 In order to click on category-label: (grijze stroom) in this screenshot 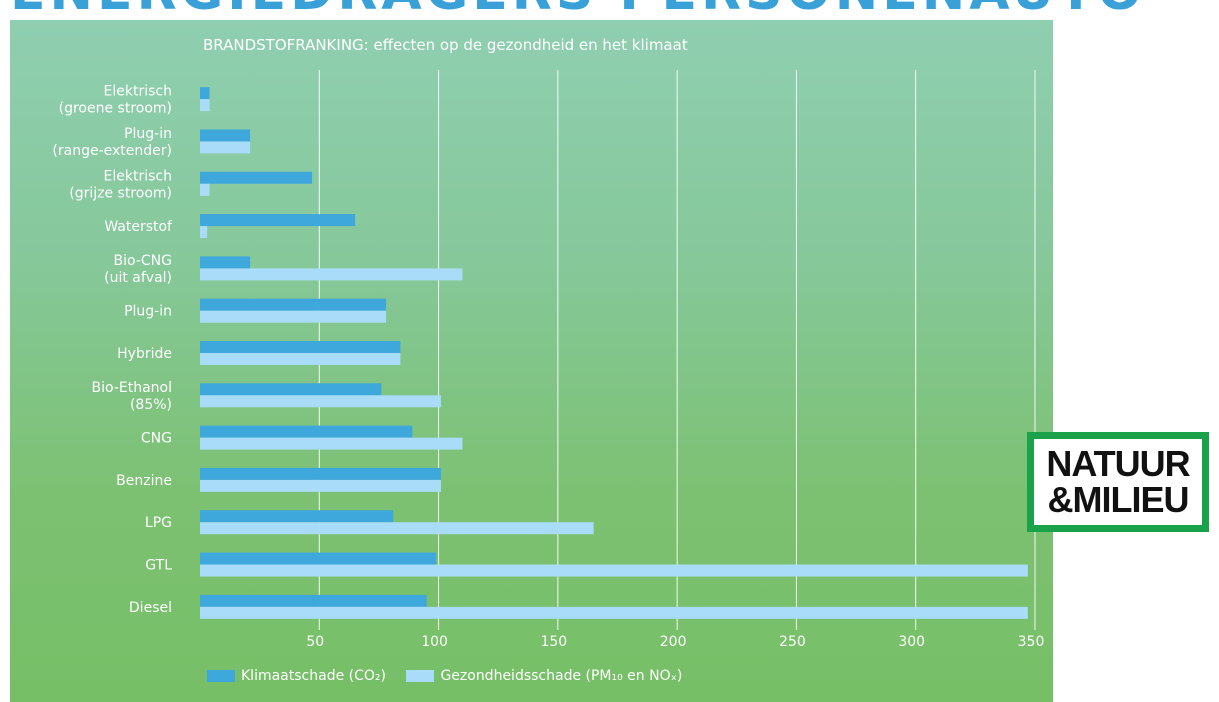, I will do `click(120, 193)`.